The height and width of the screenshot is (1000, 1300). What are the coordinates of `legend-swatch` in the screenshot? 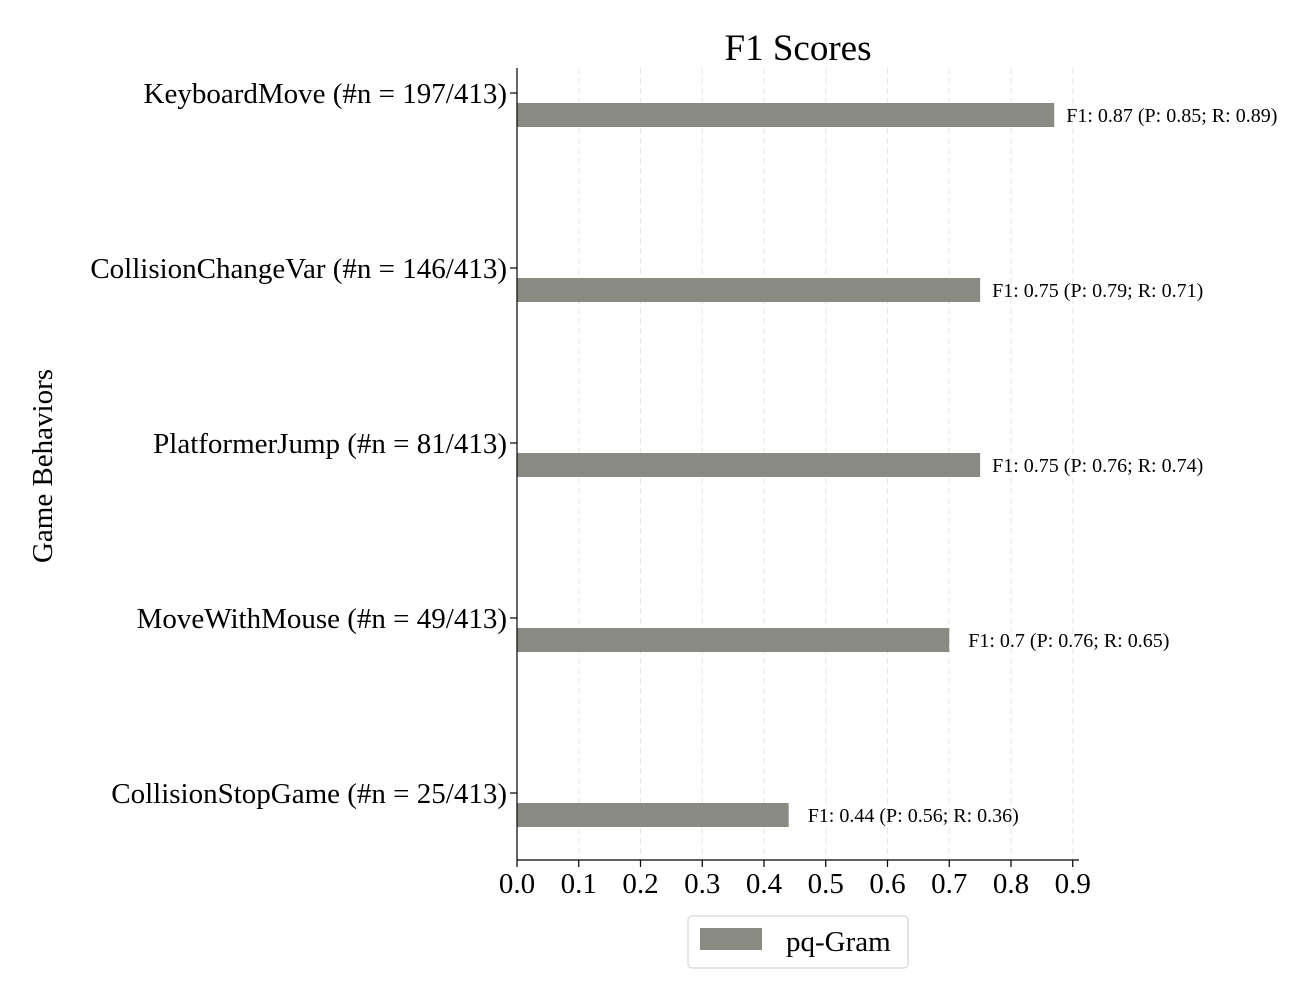 It's located at (731, 939).